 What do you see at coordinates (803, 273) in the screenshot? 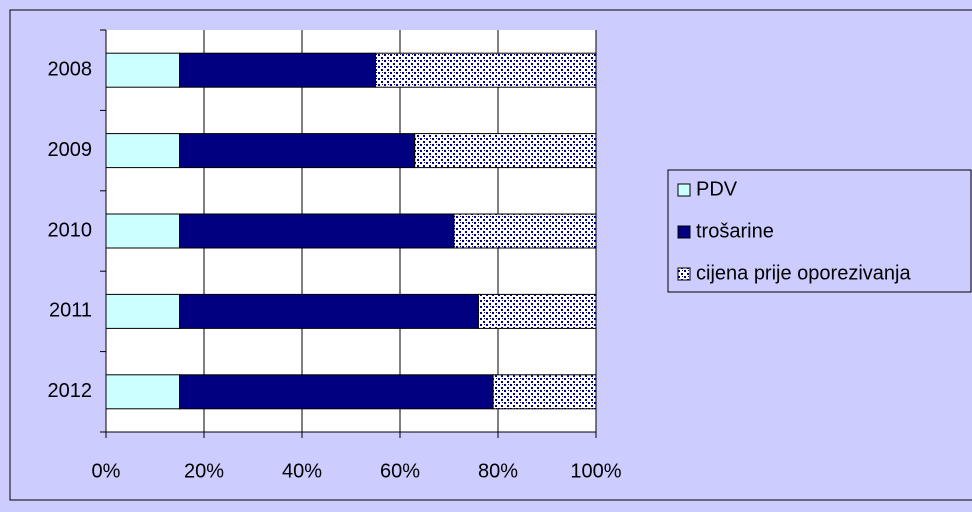
I see `legend-label: cijena prije oporezivanja` at bounding box center [803, 273].